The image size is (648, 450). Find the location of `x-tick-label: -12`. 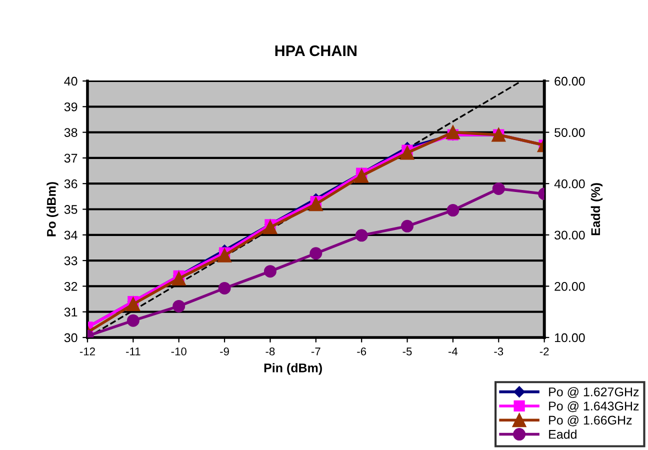

x-tick-label: -12 is located at coordinates (87, 352).